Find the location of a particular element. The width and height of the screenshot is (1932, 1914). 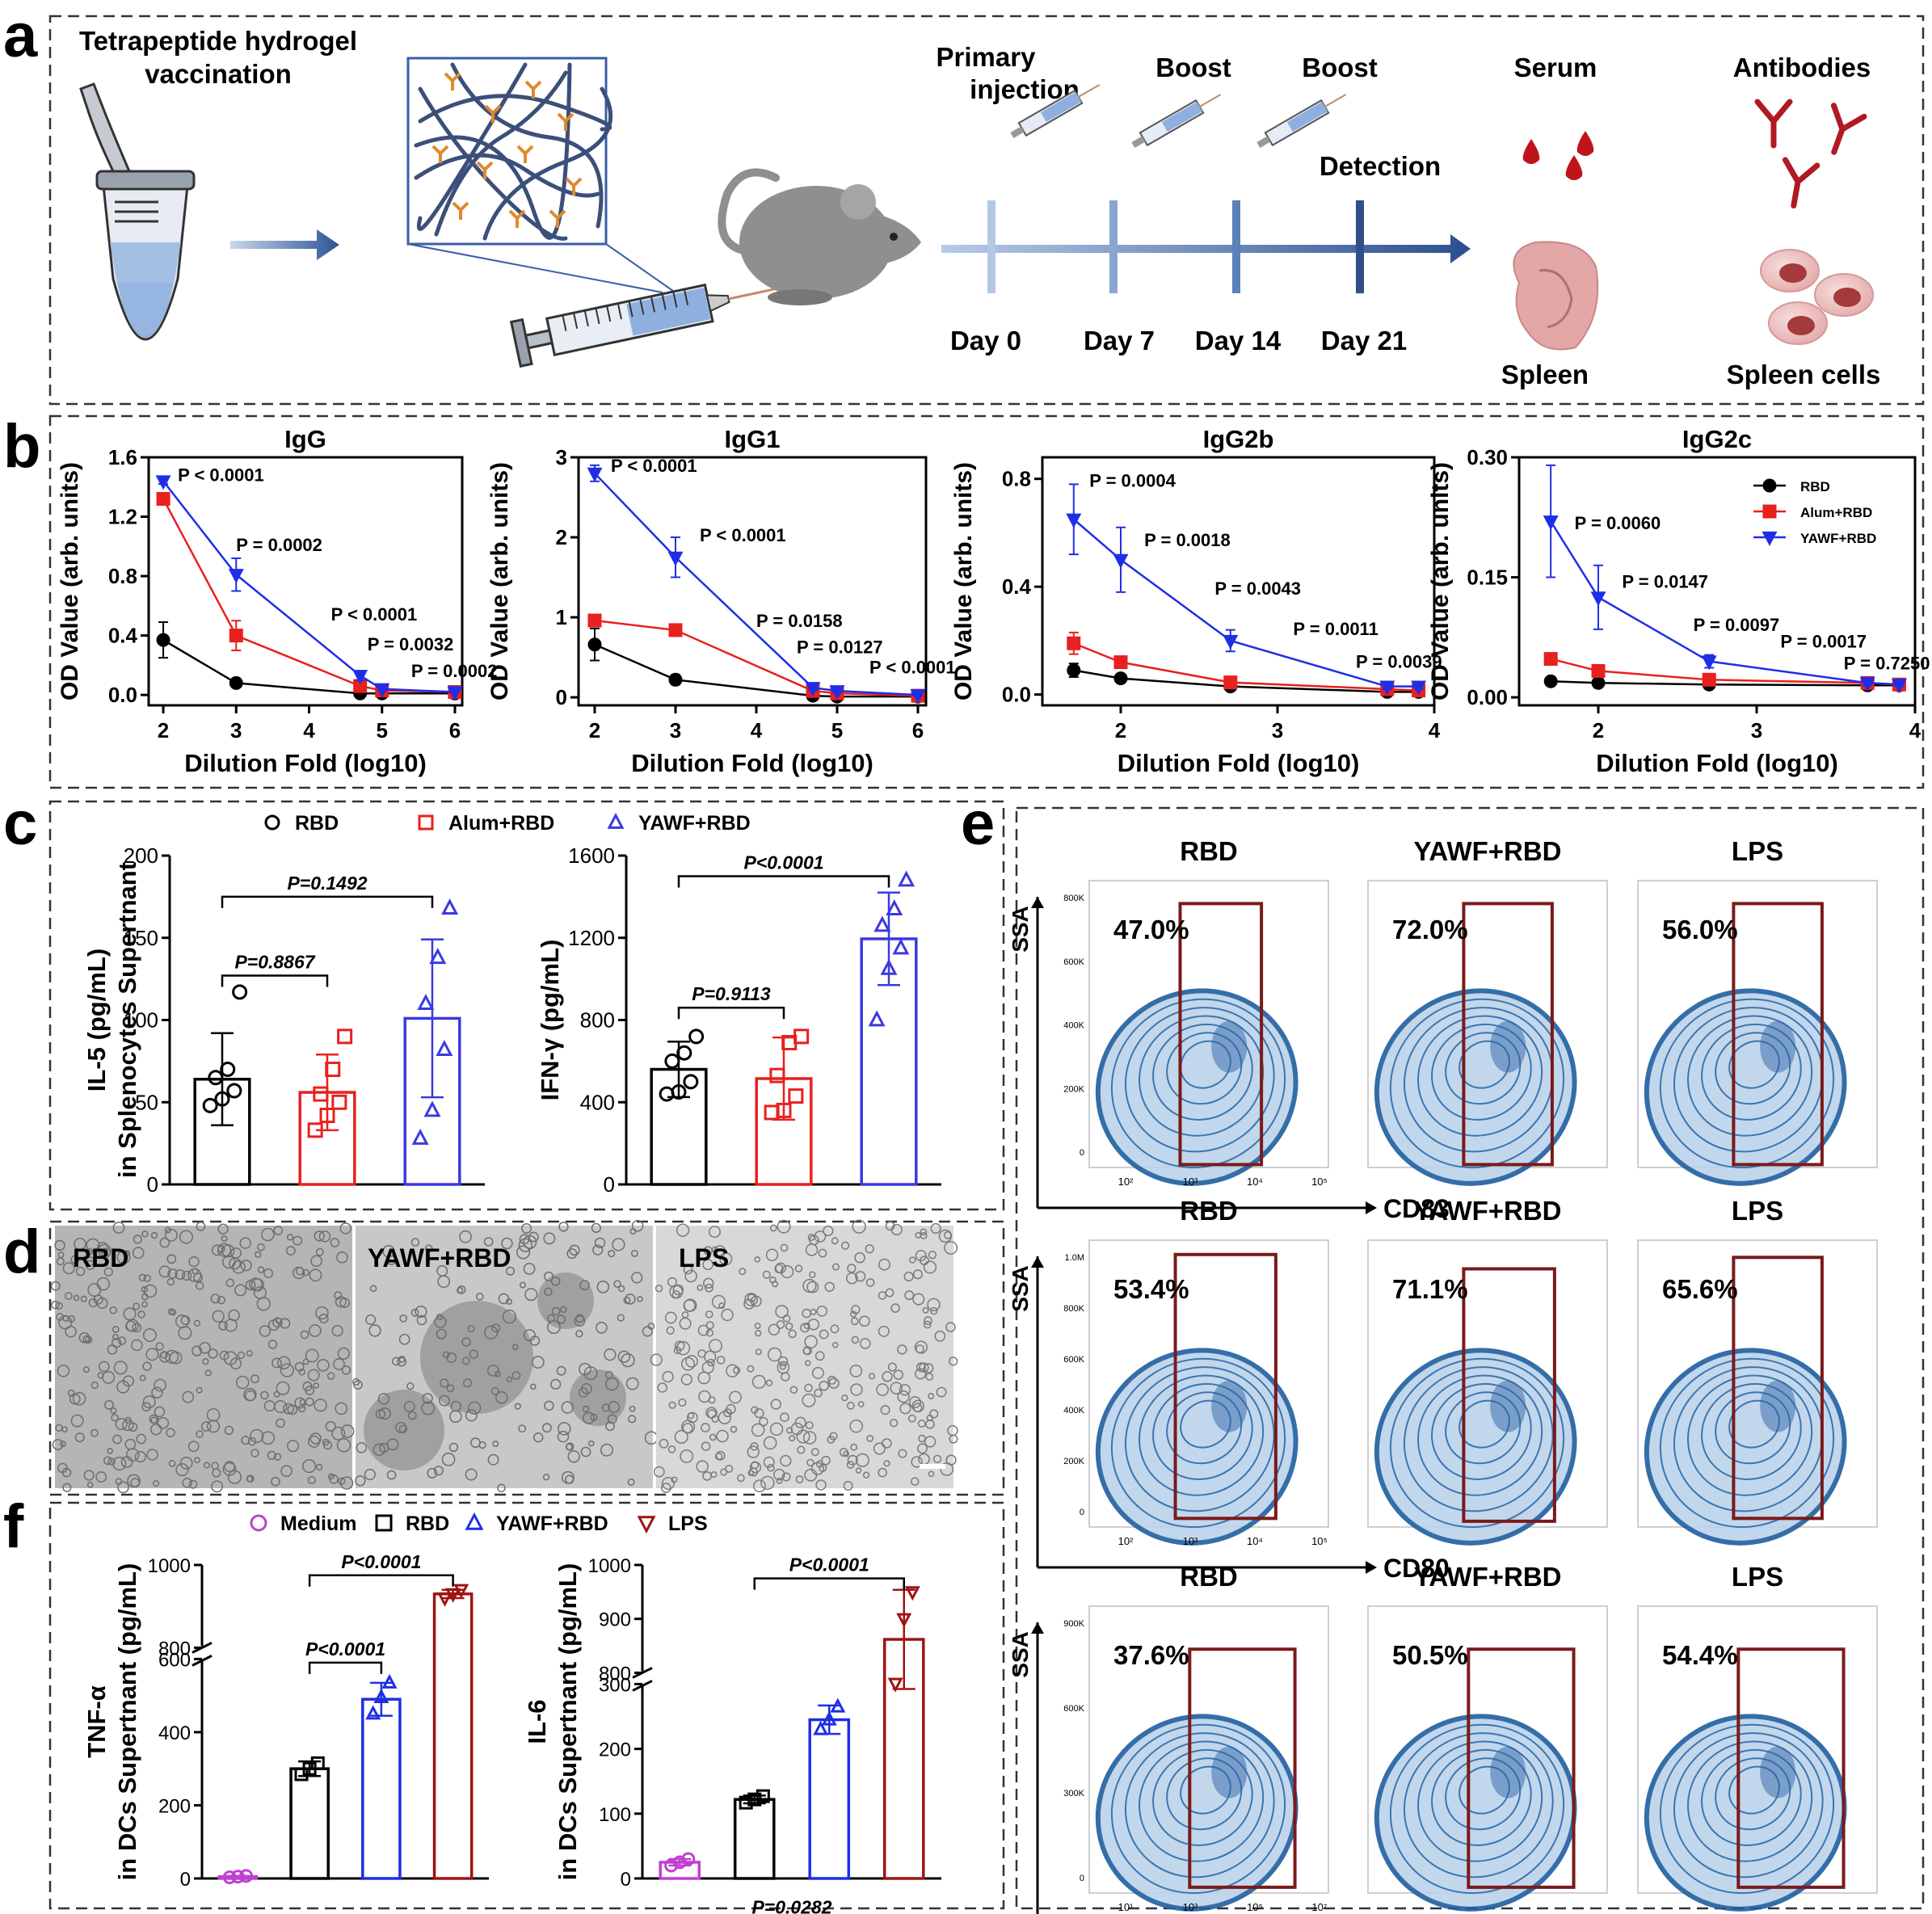

syringe-needle is located at coordinates (754, 293).